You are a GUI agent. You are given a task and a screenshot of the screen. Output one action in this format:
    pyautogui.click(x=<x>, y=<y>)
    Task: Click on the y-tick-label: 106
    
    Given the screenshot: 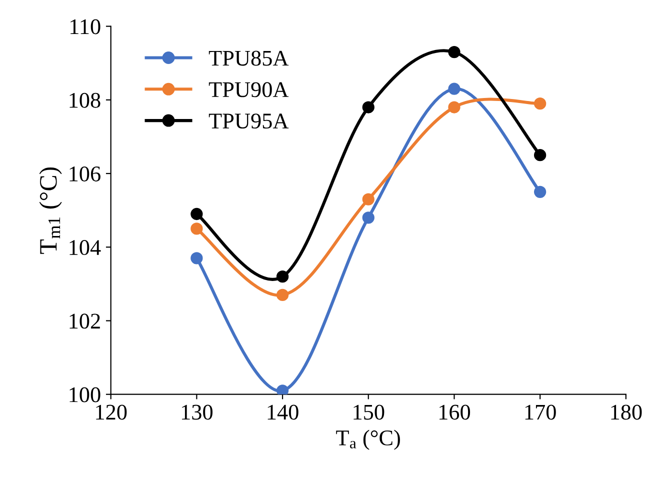 What is the action you would take?
    pyautogui.click(x=85, y=174)
    